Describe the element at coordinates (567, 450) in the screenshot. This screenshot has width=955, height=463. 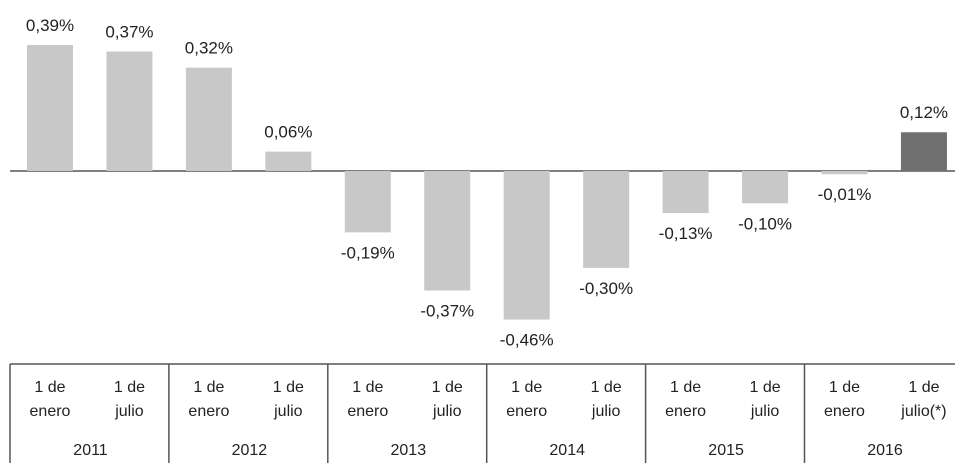
I see `group-label: 2014` at that location.